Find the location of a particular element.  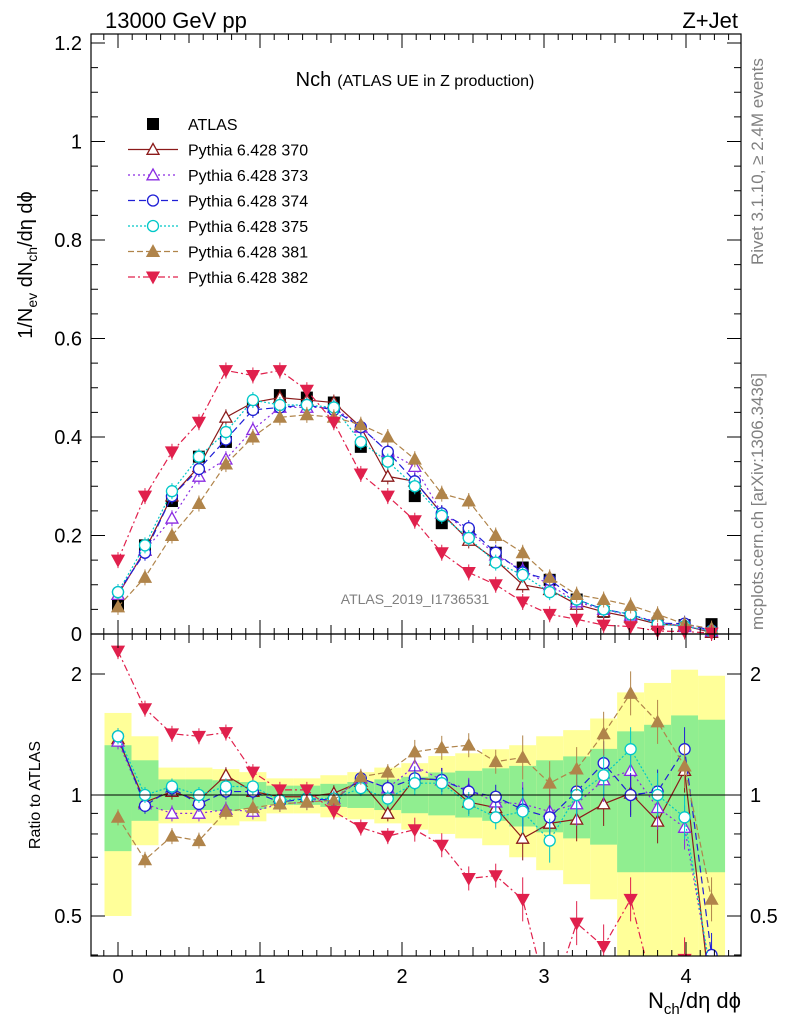

legend-label: Pythia 6.428 373 is located at coordinates (248, 176).